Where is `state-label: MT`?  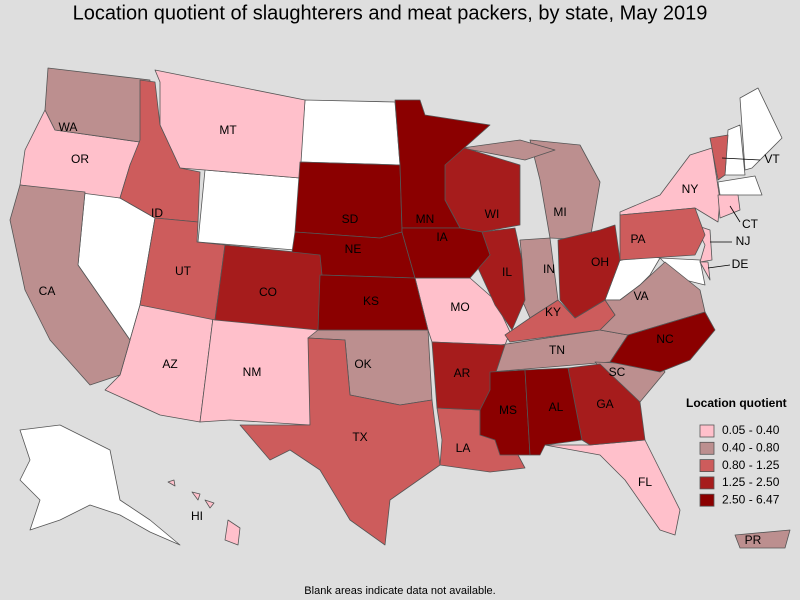
state-label: MT is located at coordinates (228, 130).